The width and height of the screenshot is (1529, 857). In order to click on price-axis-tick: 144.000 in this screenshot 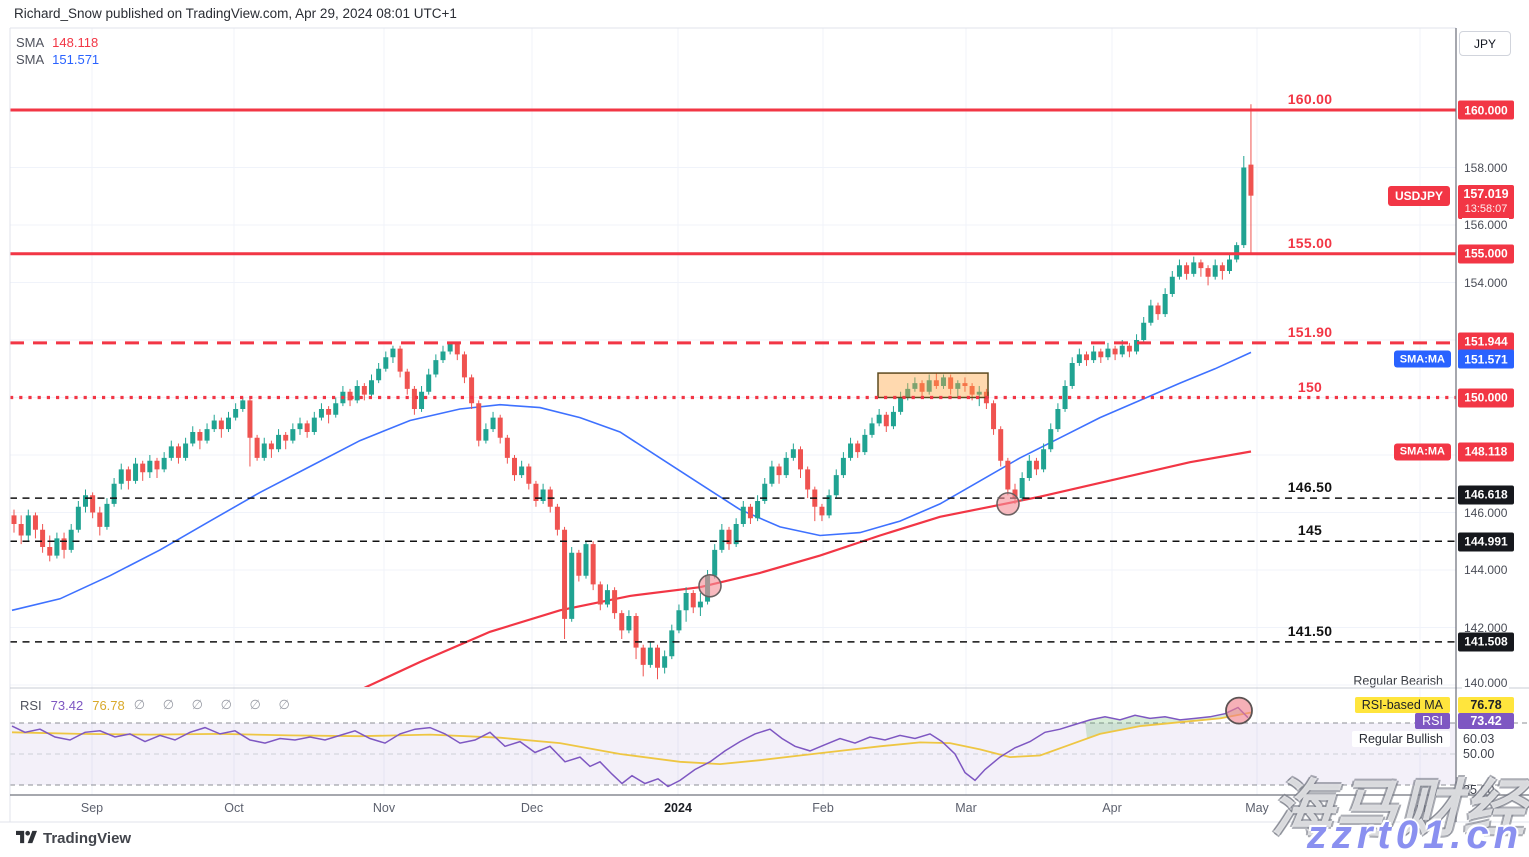, I will do `click(1486, 570)`.